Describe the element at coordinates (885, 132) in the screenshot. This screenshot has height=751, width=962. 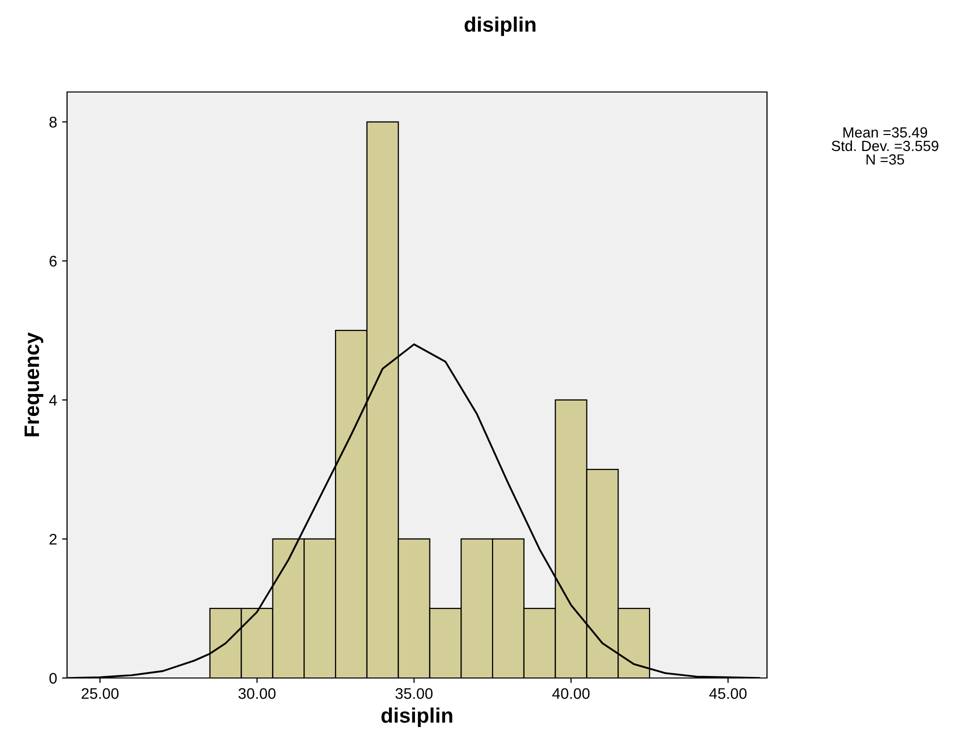
I see `text: Mean =35.49` at that location.